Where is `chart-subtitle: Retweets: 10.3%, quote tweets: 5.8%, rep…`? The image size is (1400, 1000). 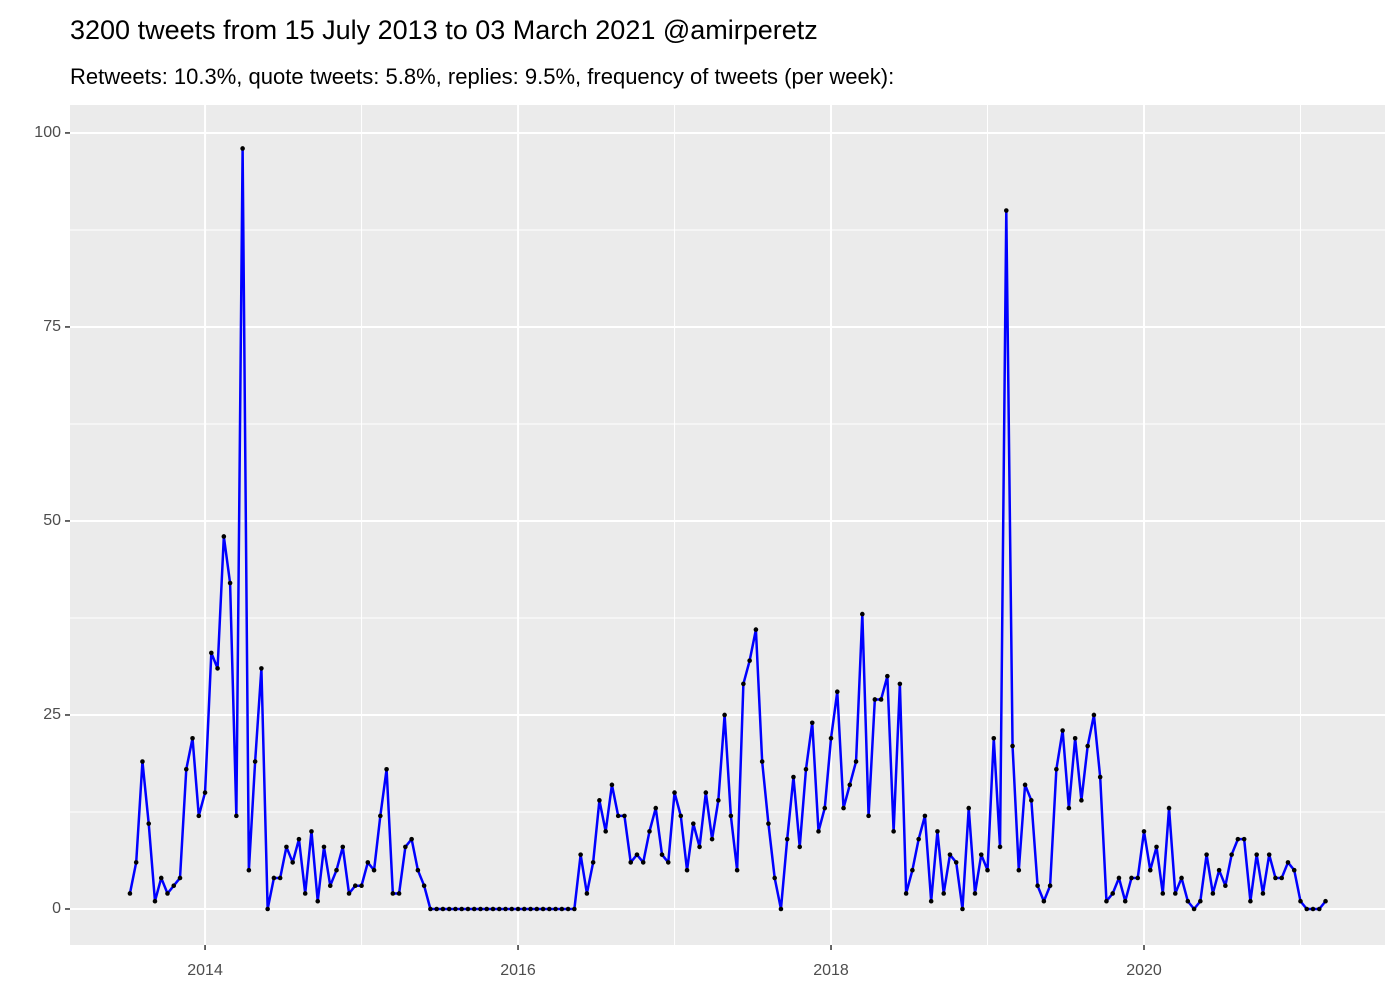
chart-subtitle: Retweets: 10.3%, quote tweets: 5.8%, rep… is located at coordinates (482, 76).